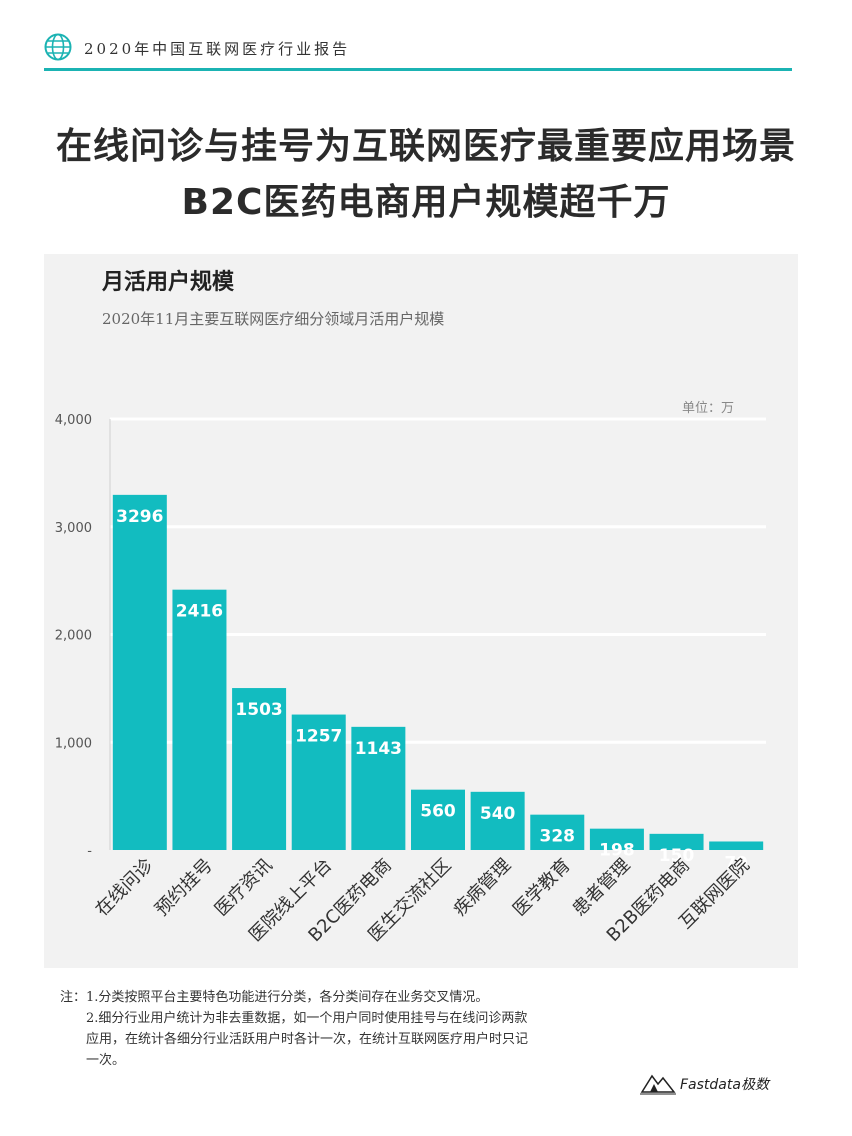  Describe the element at coordinates (438, 812) in the screenshot. I see `data-label: 560` at that location.